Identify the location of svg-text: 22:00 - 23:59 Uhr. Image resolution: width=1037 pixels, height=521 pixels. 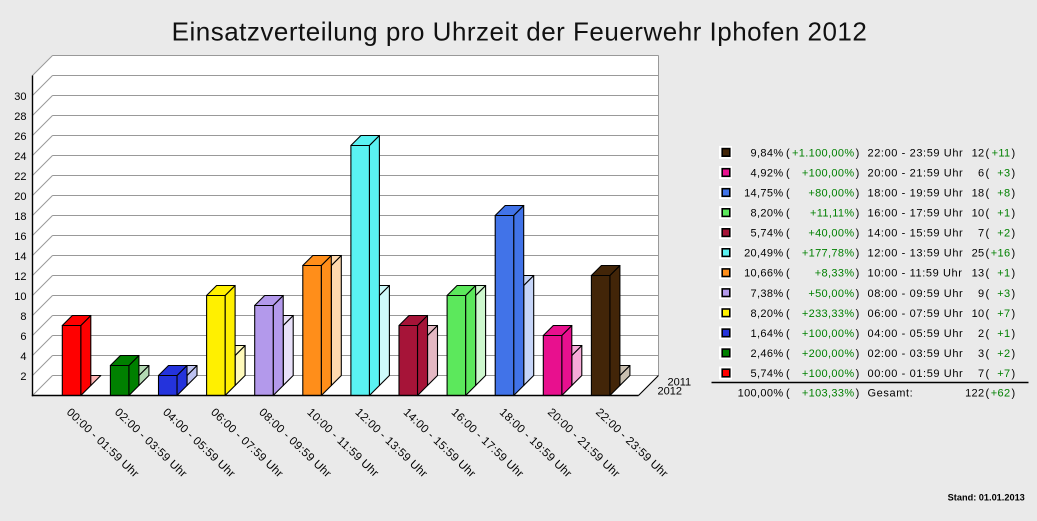
(916, 153).